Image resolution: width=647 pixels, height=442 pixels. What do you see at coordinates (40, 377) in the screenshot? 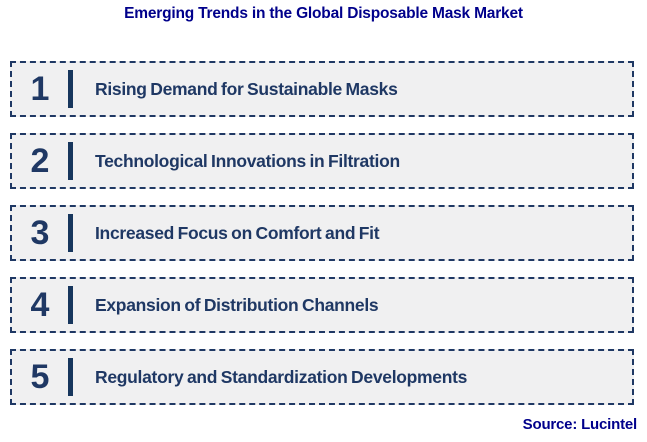
I see `trend-number: 5` at bounding box center [40, 377].